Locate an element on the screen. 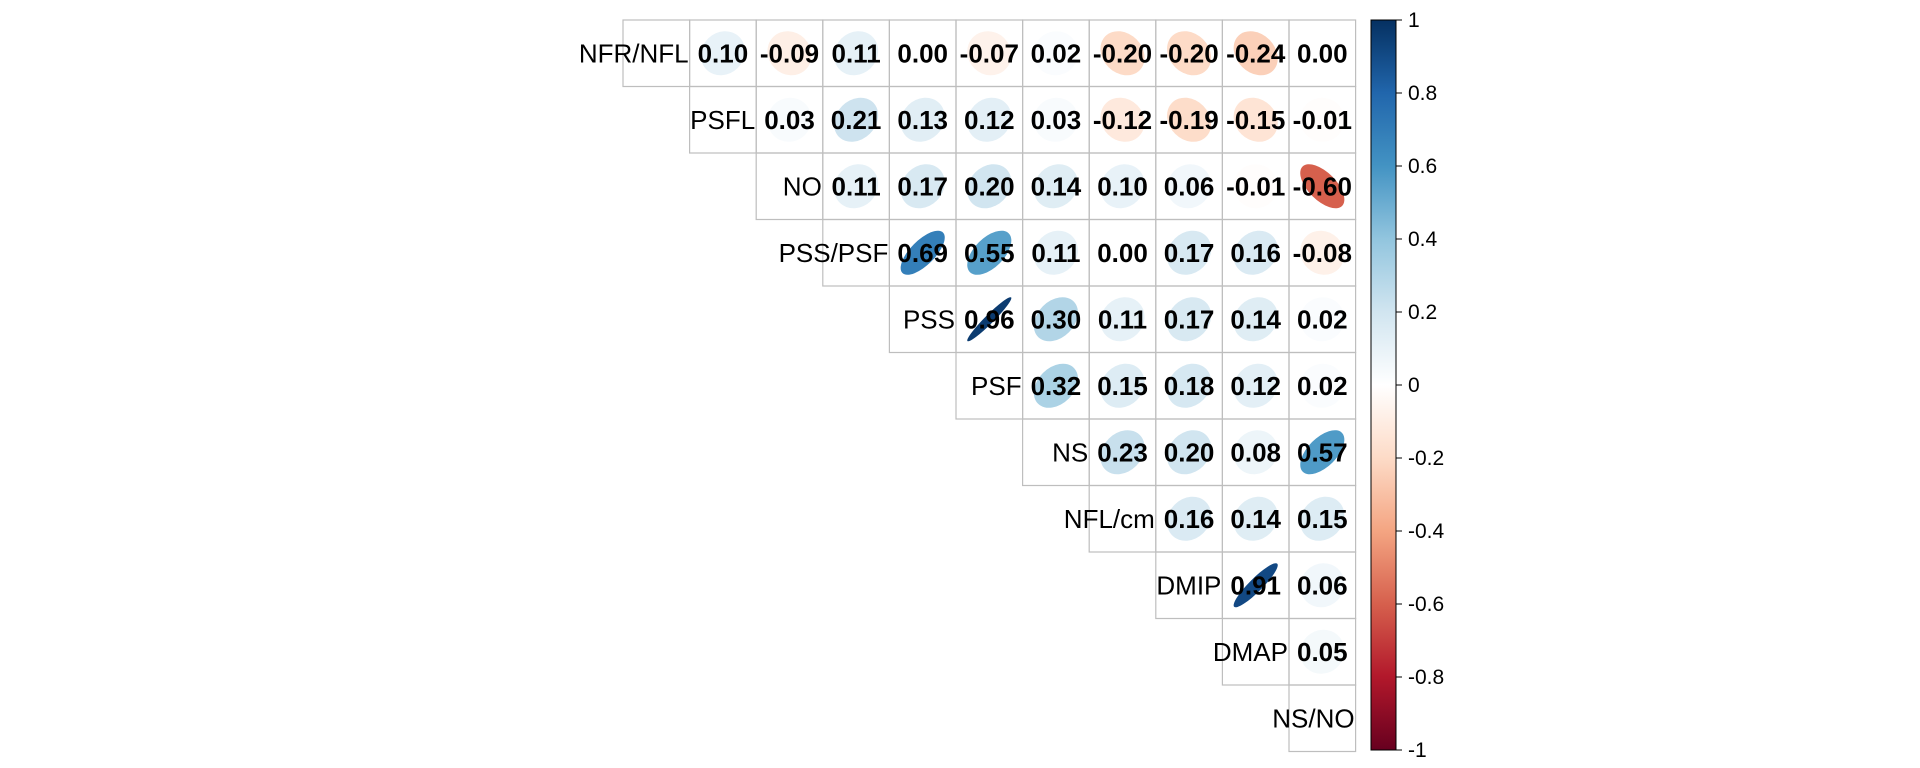 This screenshot has width=1920, height=768. grid-cell is located at coordinates (1322, 718).